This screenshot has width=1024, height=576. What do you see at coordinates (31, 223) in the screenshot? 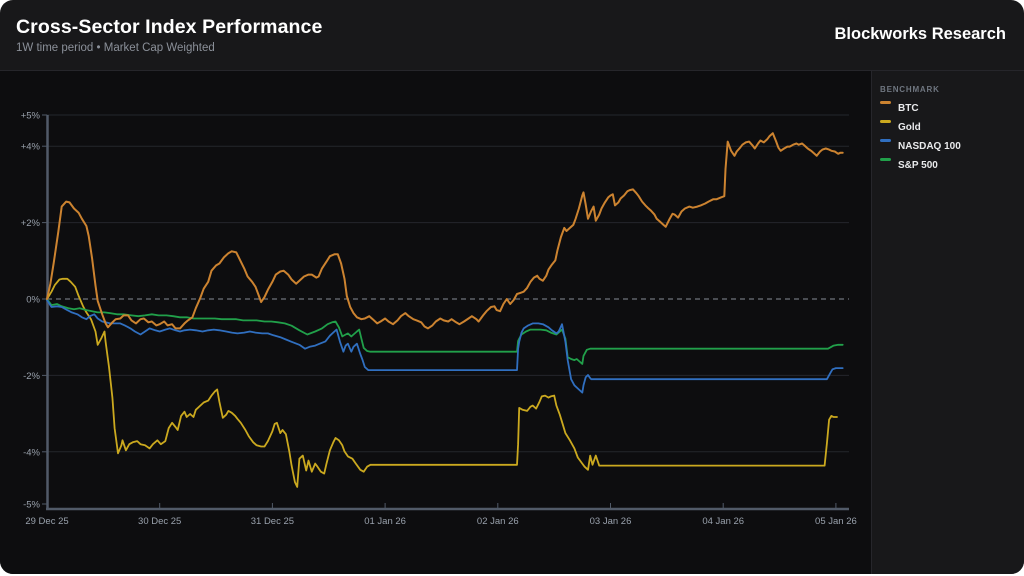
I see `y-axis-label: +2%` at bounding box center [31, 223].